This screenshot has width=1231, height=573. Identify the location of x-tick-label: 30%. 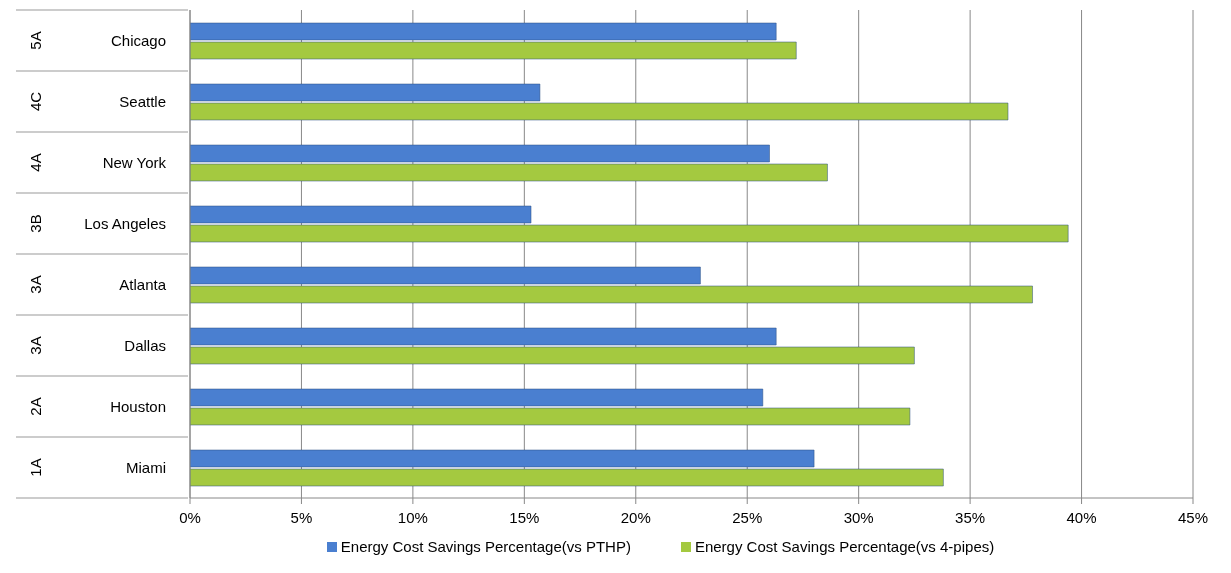
(858, 517).